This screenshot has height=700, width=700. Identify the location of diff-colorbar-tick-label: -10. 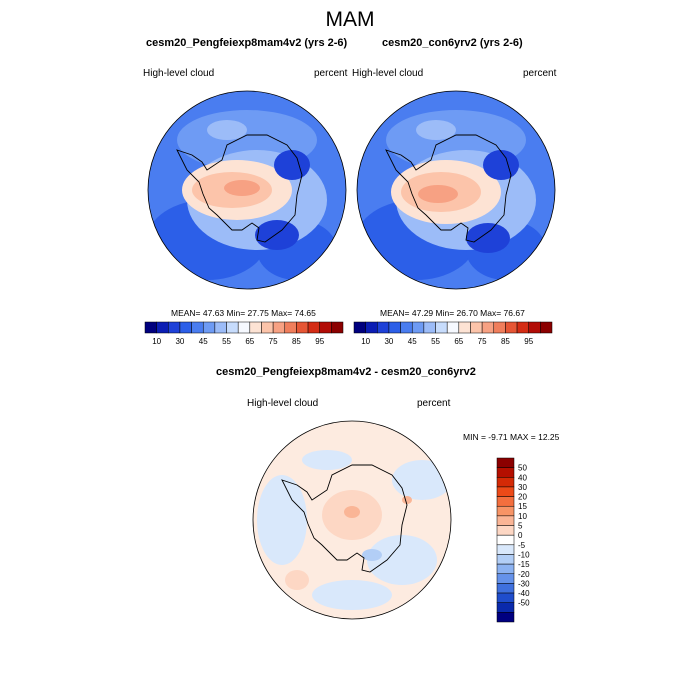
(524, 554).